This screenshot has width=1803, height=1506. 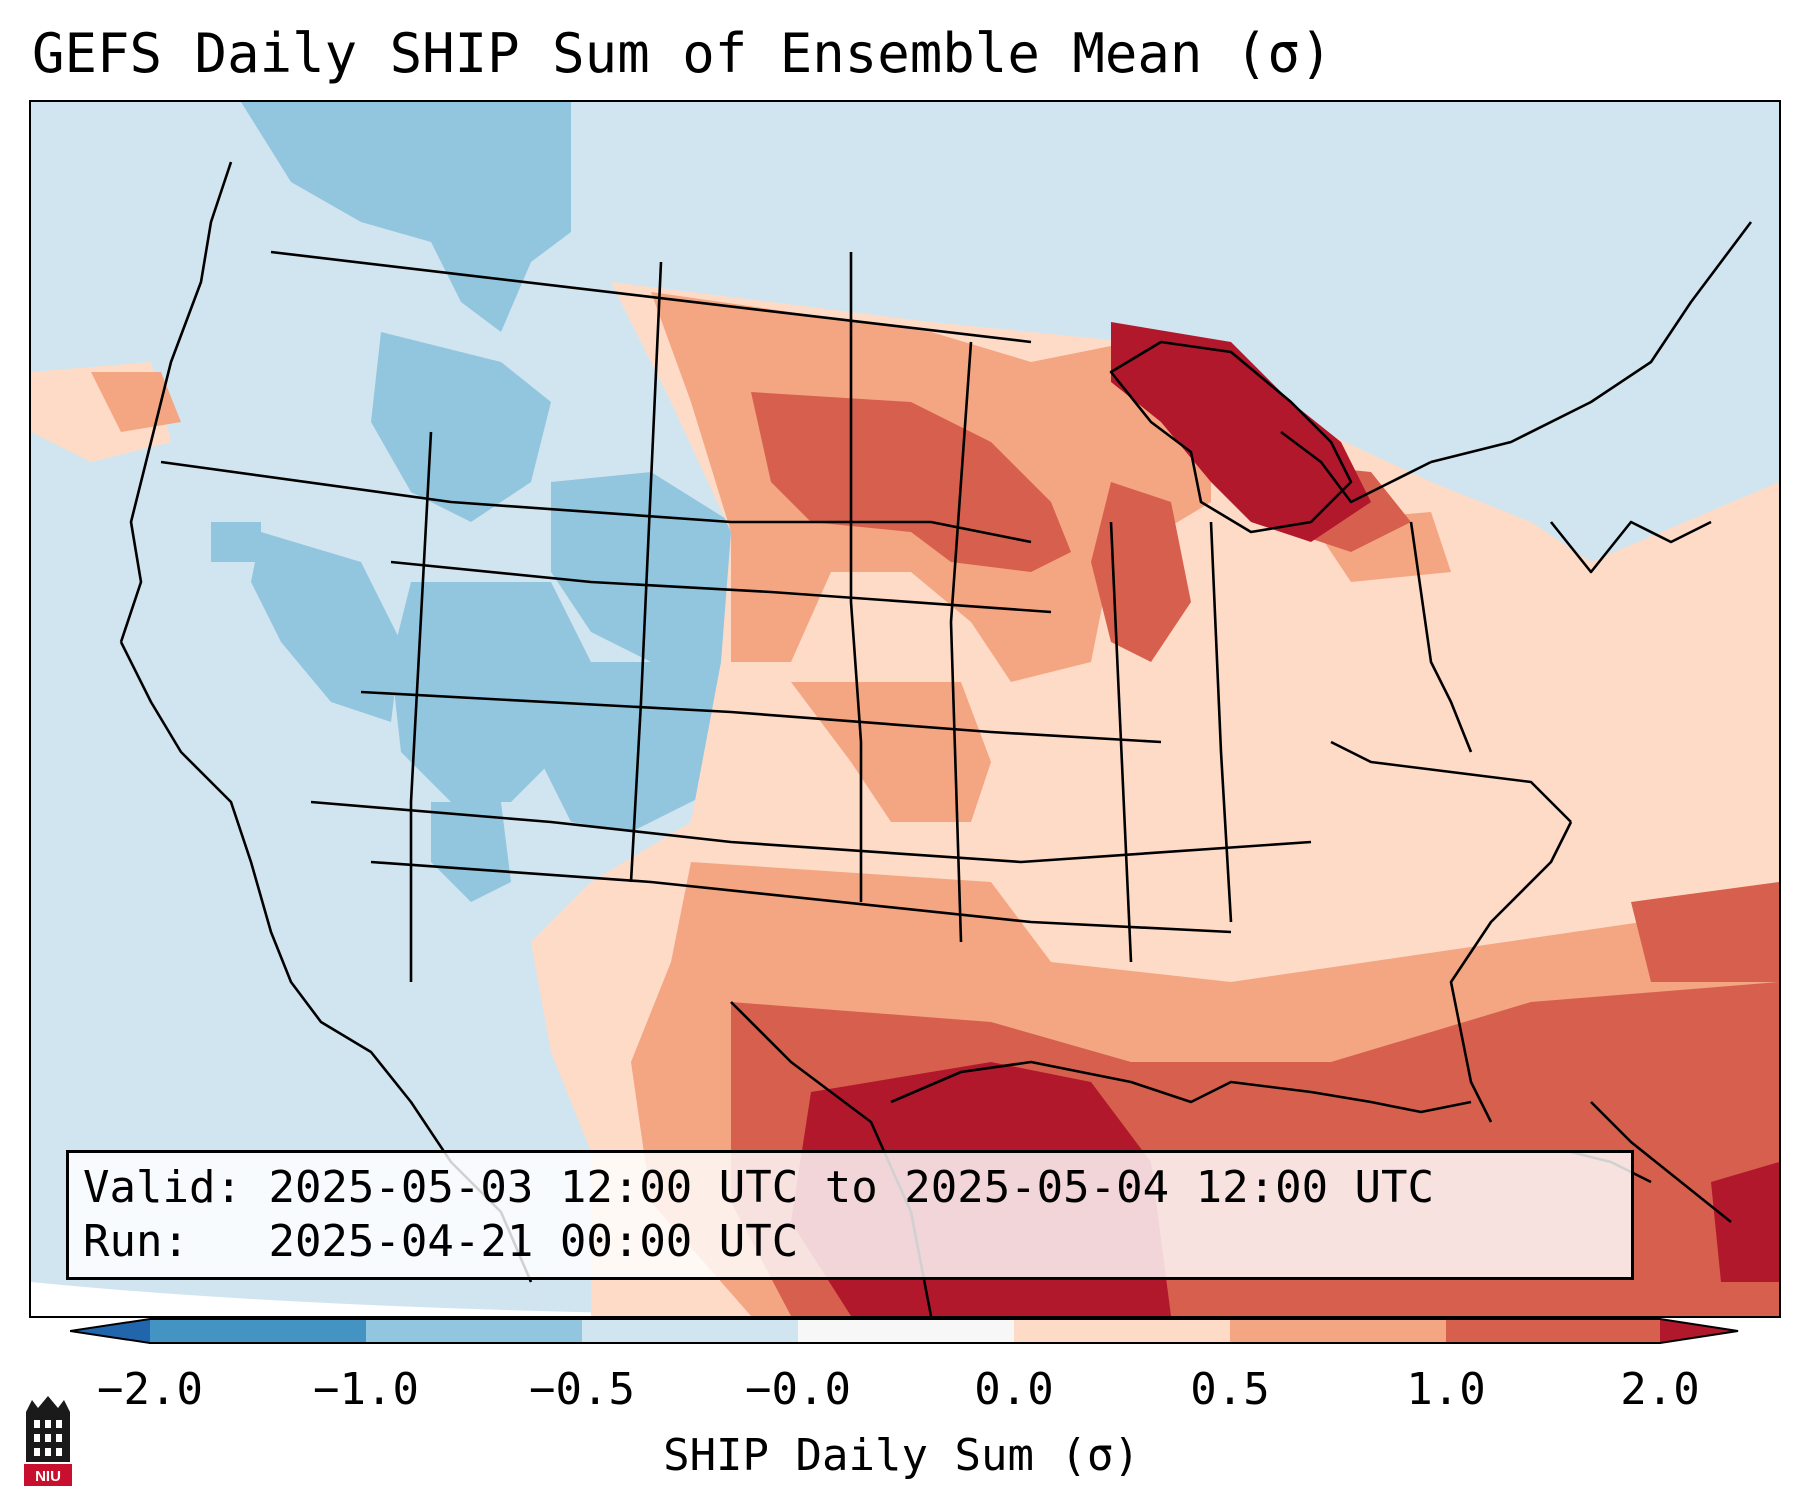 What do you see at coordinates (798, 1389) in the screenshot?
I see `colorbar-tick: −0.0` at bounding box center [798, 1389].